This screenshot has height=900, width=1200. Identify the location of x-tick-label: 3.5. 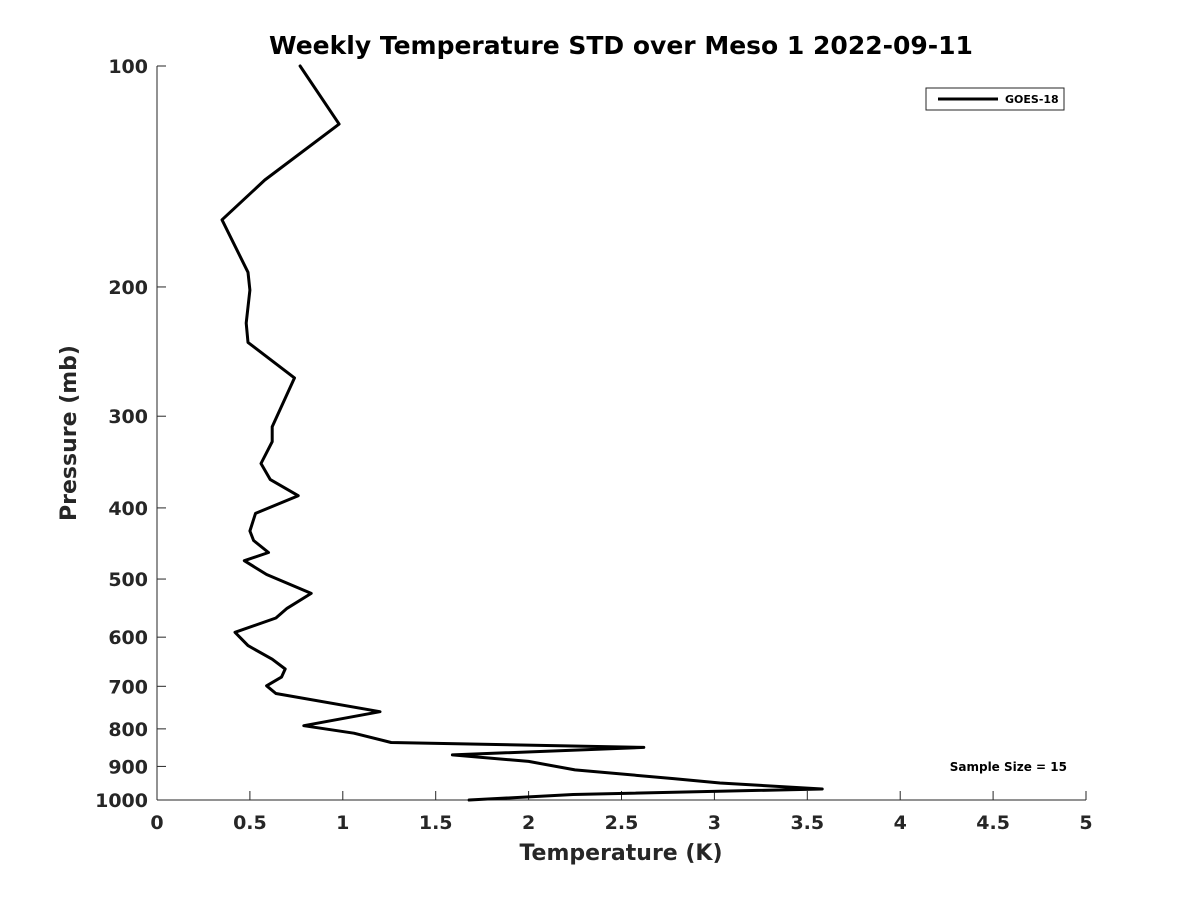
(807, 823).